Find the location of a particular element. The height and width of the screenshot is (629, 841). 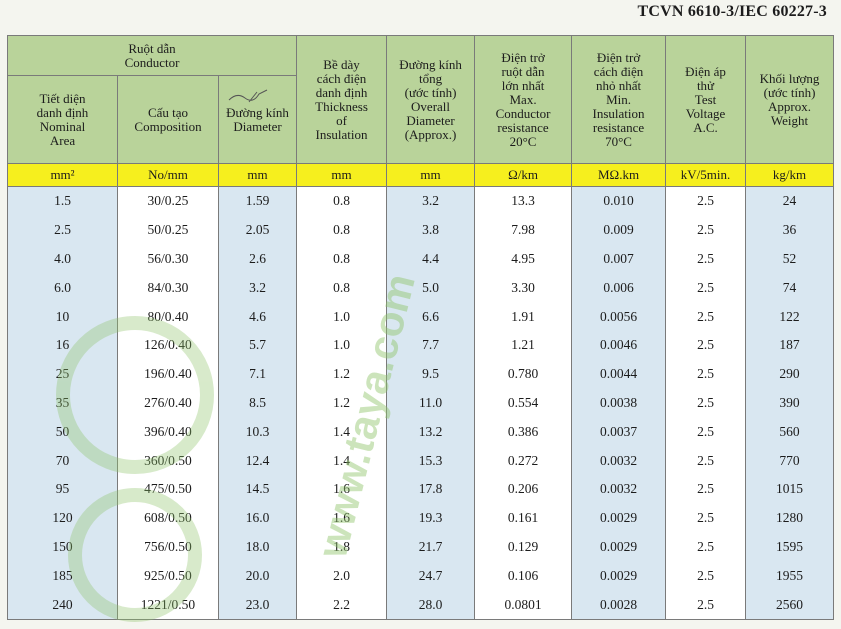

conductor-resistance-cell: 0.129 is located at coordinates (523, 547).